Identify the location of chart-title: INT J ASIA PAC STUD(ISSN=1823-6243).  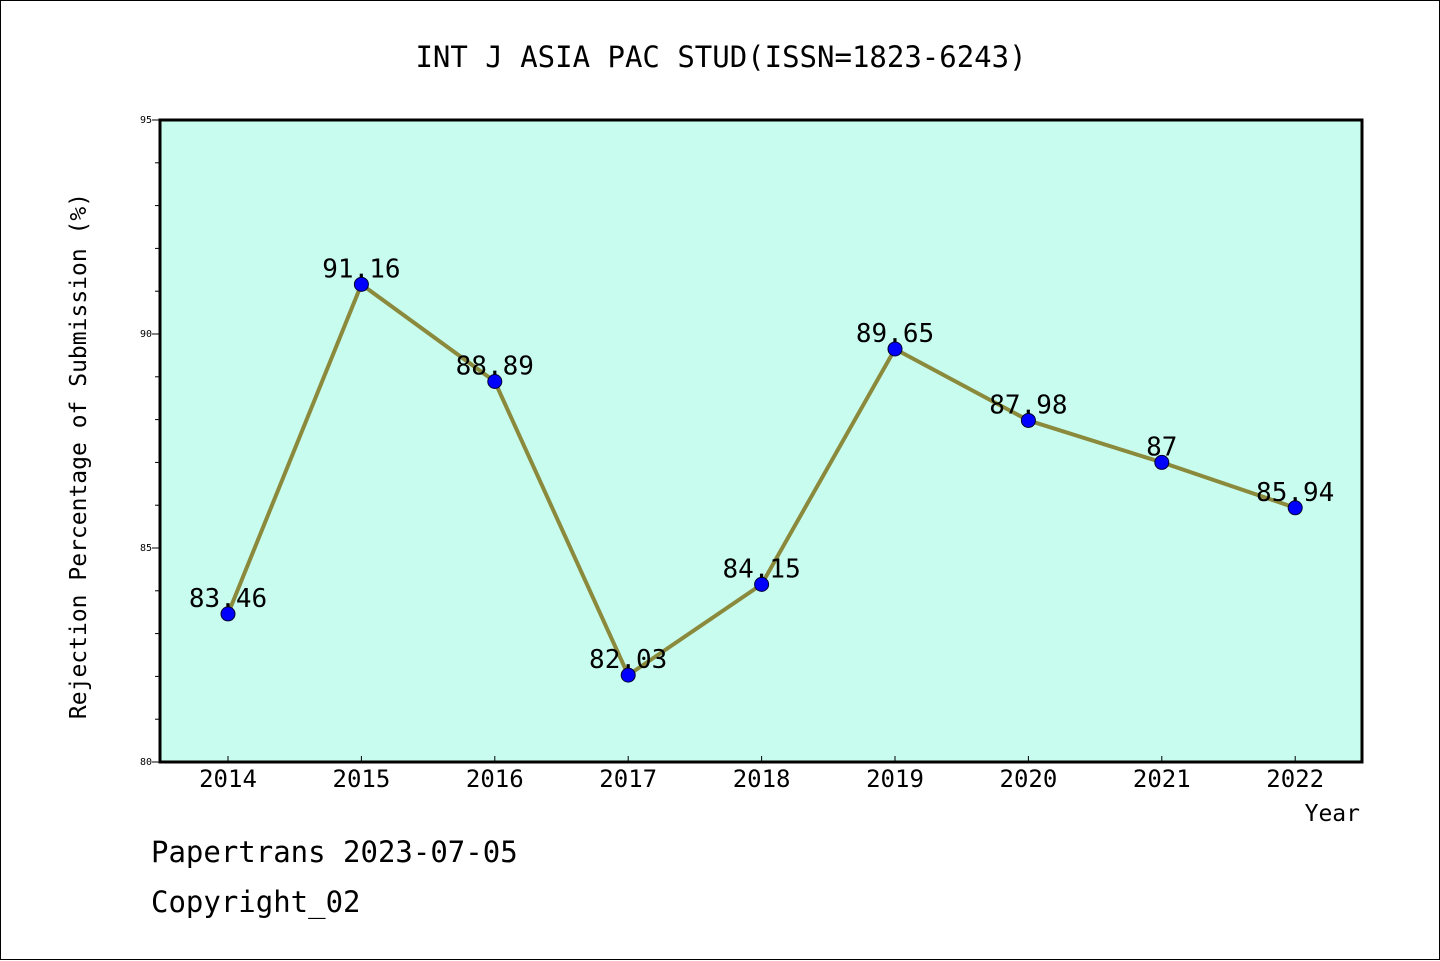
(720, 57).